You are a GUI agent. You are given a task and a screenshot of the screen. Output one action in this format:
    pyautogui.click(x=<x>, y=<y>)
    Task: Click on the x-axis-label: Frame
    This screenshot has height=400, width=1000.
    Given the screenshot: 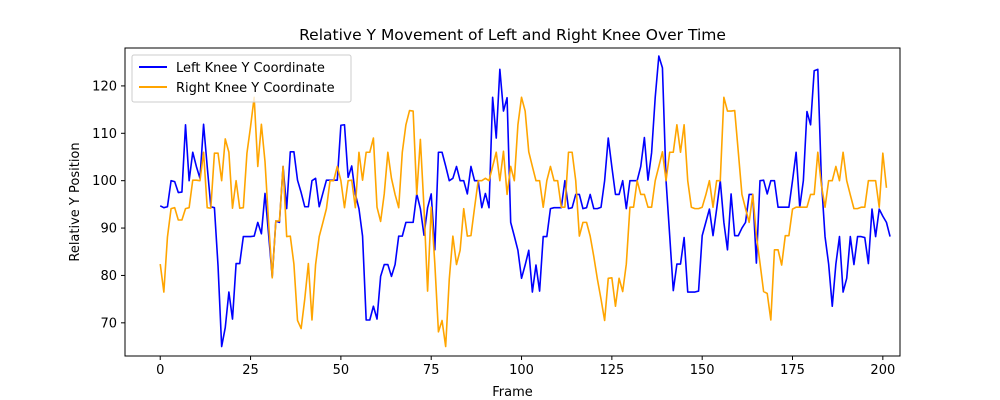 What is the action you would take?
    pyautogui.click(x=512, y=392)
    